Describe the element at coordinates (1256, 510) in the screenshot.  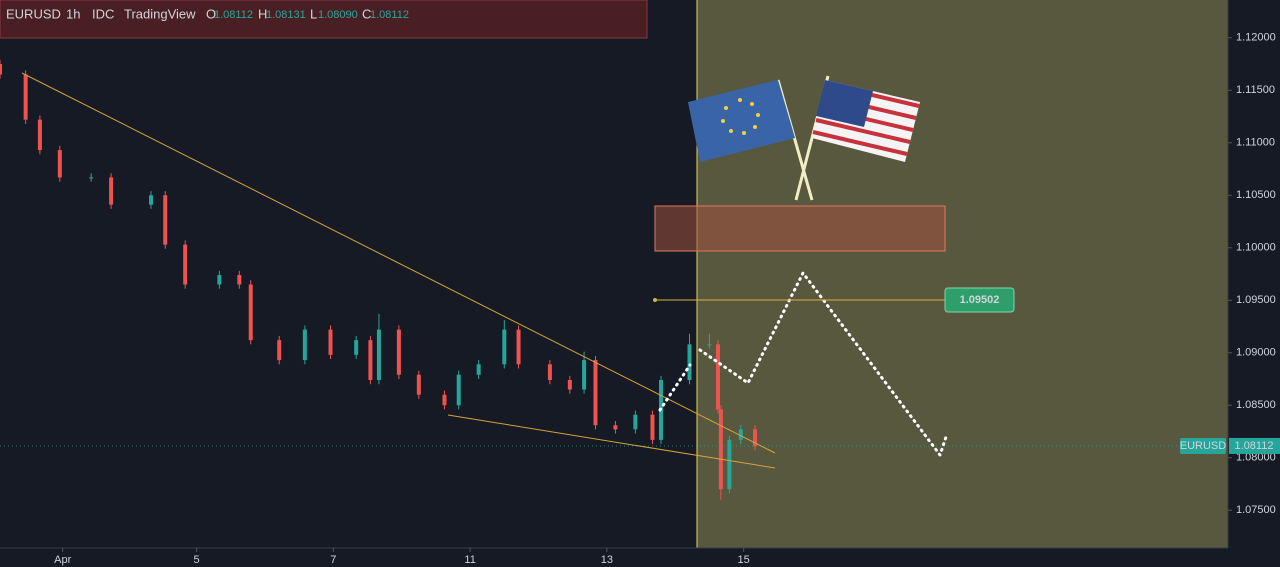
I see `y-tick-label: 1.07500` at that location.